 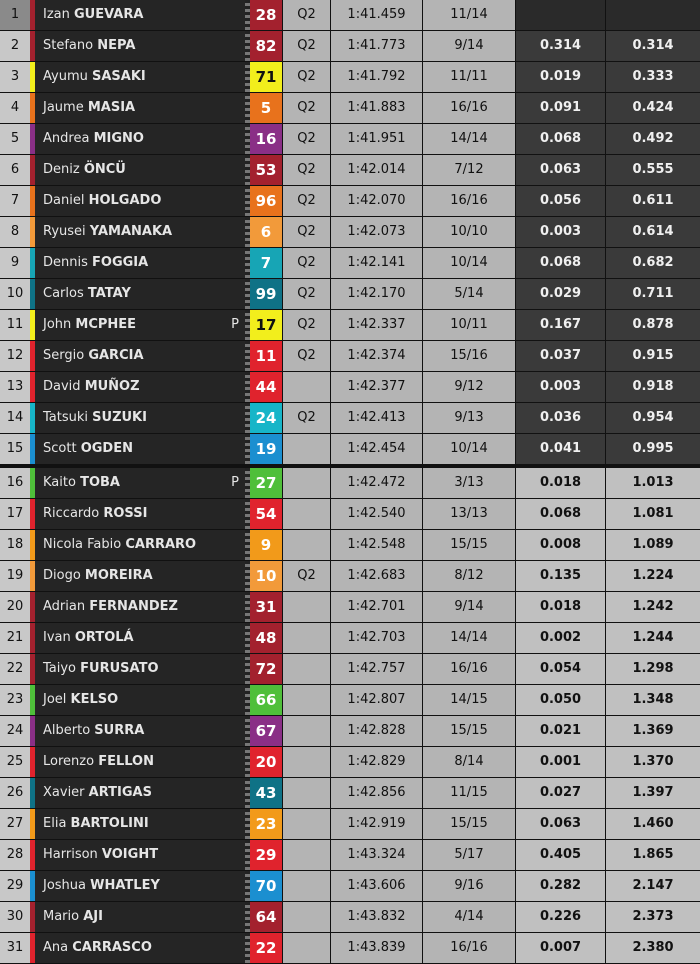 I want to click on gap-previous: 0.036, so click(x=560, y=418).